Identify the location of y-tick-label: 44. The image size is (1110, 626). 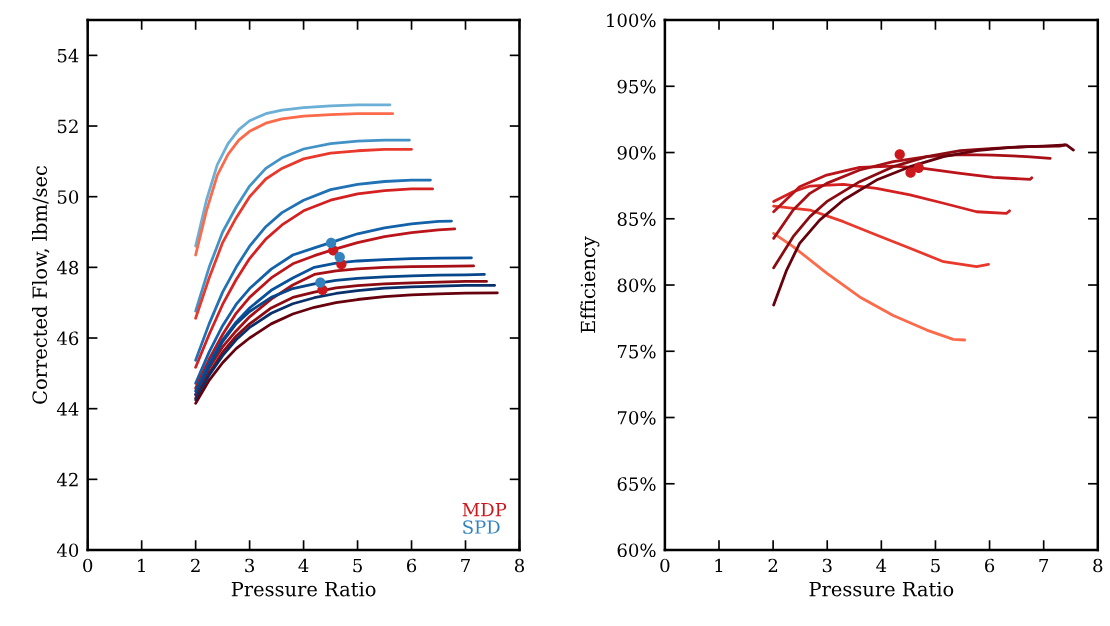
(67, 409).